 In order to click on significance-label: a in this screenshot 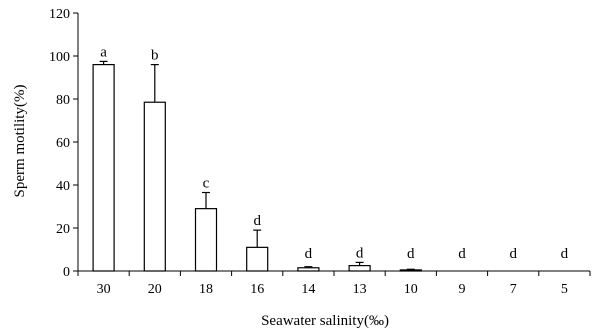, I will do `click(103, 52)`.